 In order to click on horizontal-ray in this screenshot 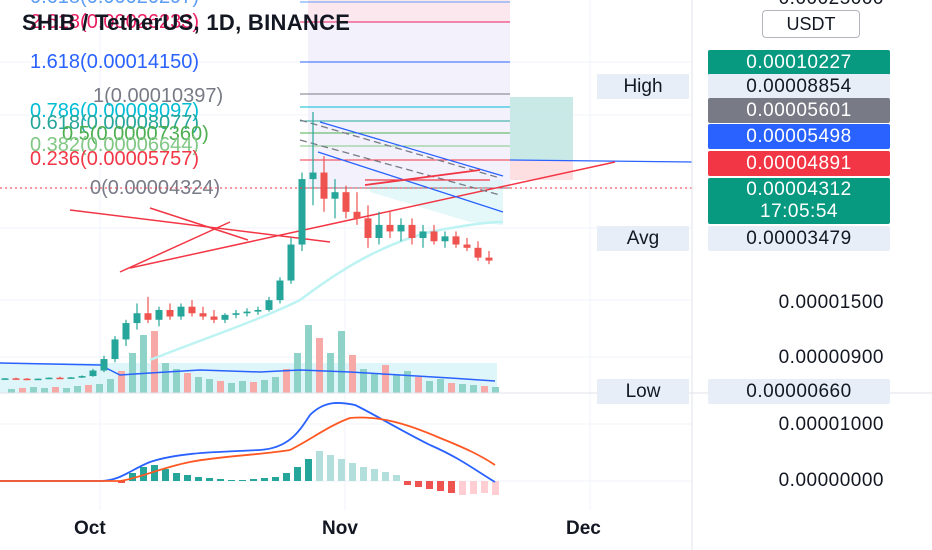, I will do `click(601, 161)`.